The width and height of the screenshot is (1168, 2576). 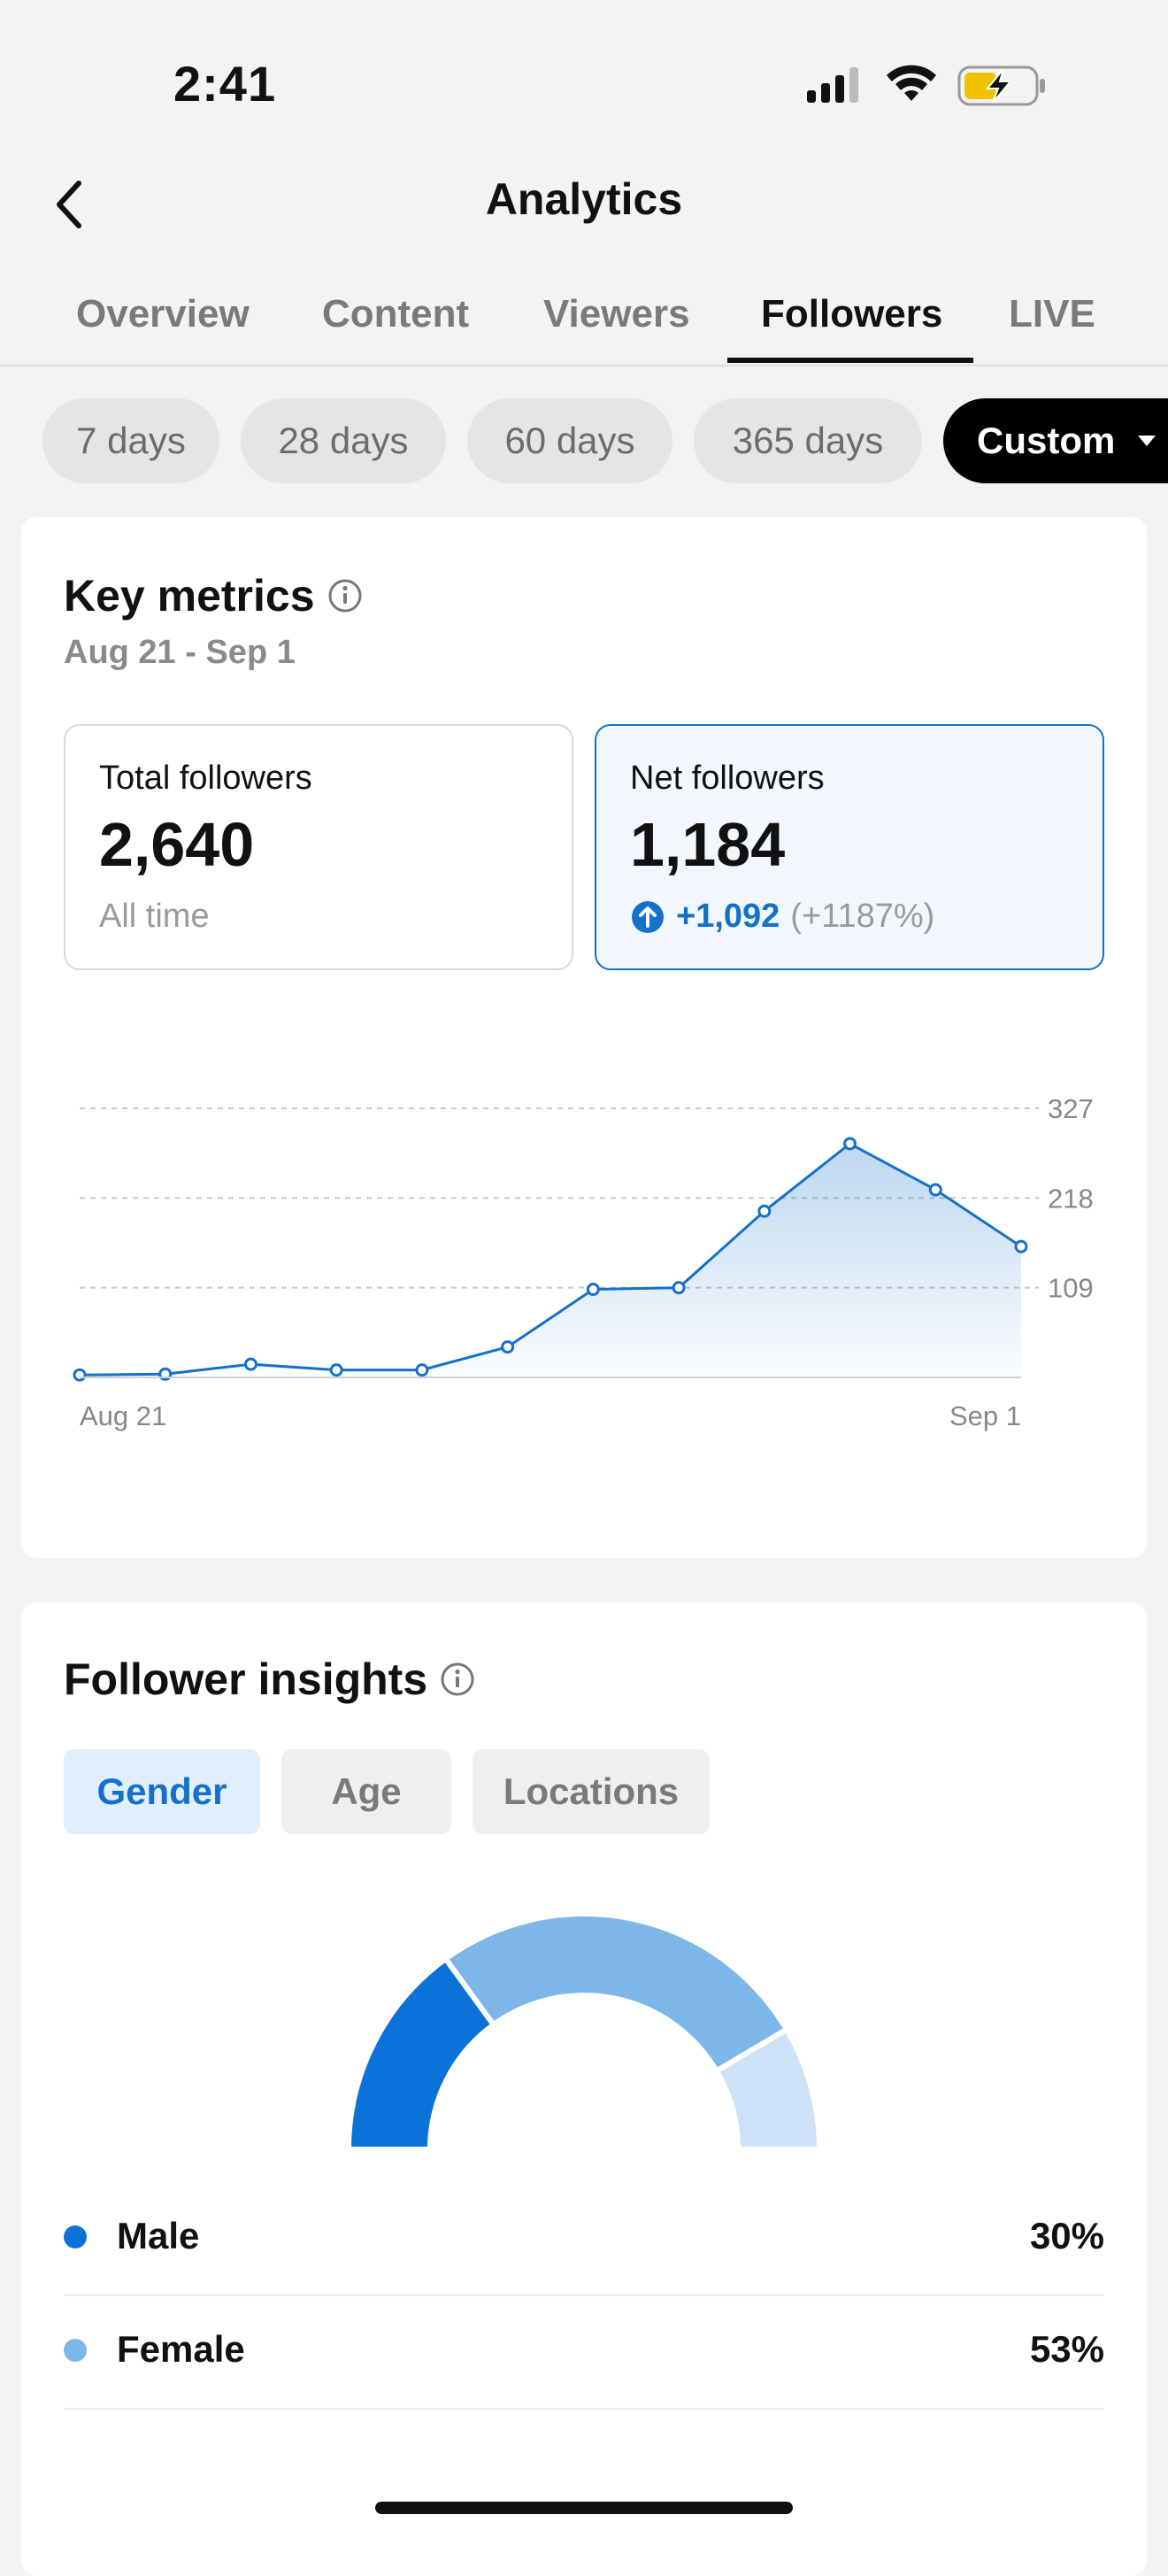 I want to click on male-percentage: 30%, so click(x=1067, y=2235).